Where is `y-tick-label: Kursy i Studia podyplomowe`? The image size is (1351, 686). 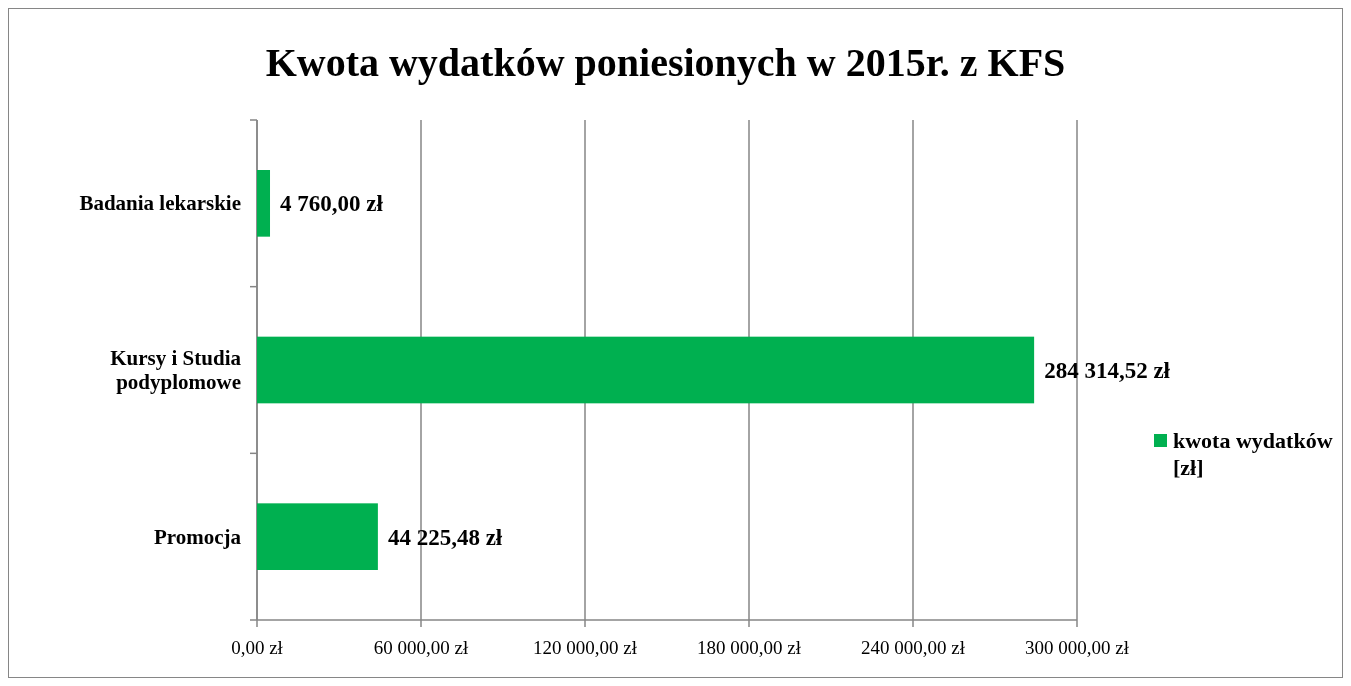
y-tick-label: Kursy i Studia podyplomowe is located at coordinates (176, 370).